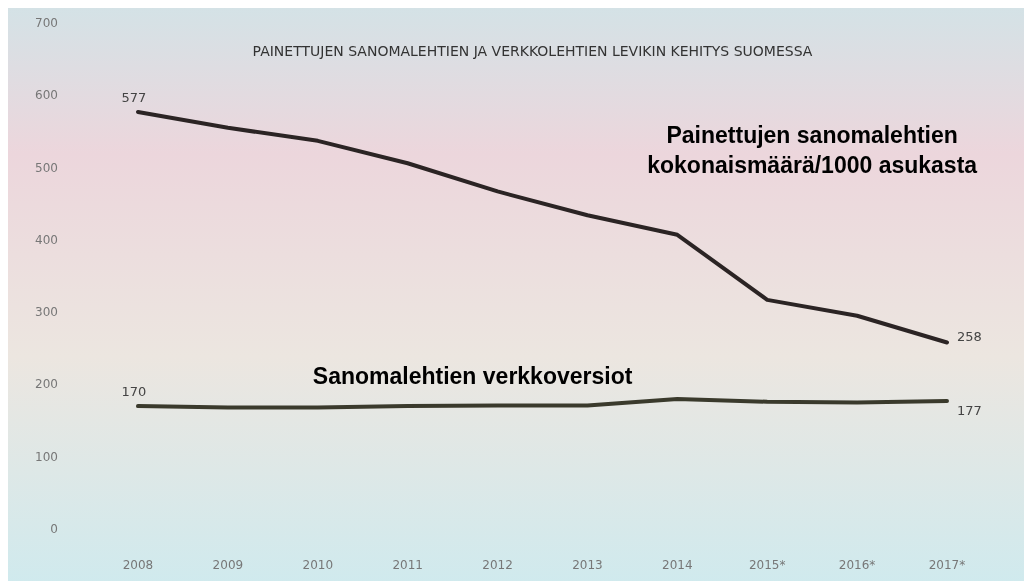 This screenshot has width=1024, height=581. Describe the element at coordinates (857, 565) in the screenshot. I see `x-tick-label: 2016*` at that location.